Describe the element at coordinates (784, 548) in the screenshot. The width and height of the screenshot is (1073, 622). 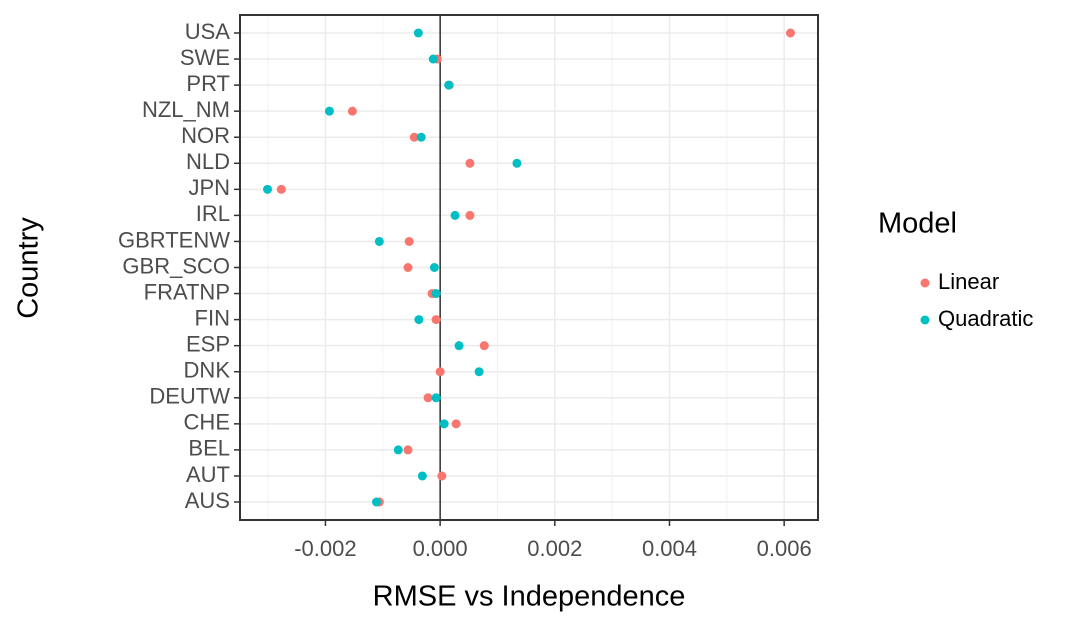
I see `x-tick-label: 0.006` at that location.